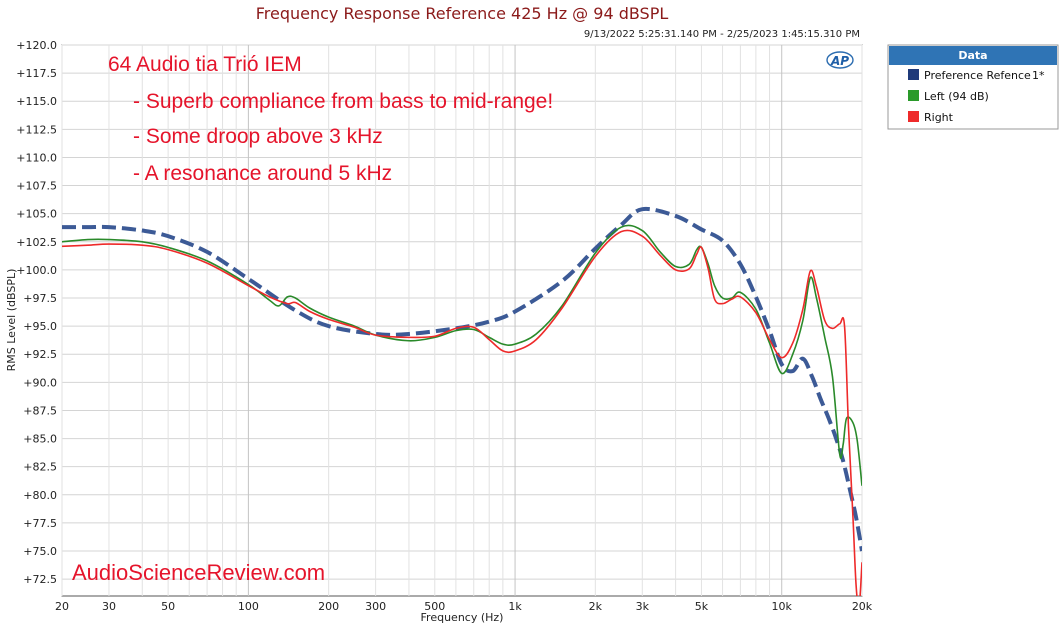 The height and width of the screenshot is (627, 1064). Describe the element at coordinates (36, 186) in the screenshot. I see `y-tick-label: +107.5` at that location.